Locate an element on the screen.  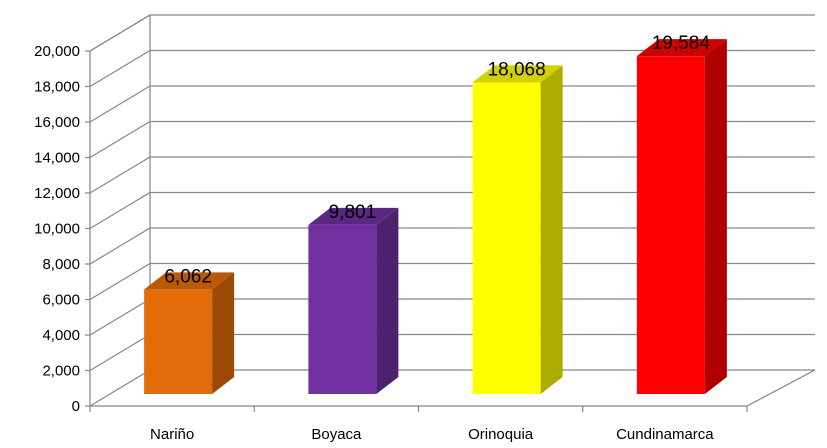
data-label: 18,068 is located at coordinates (517, 69).